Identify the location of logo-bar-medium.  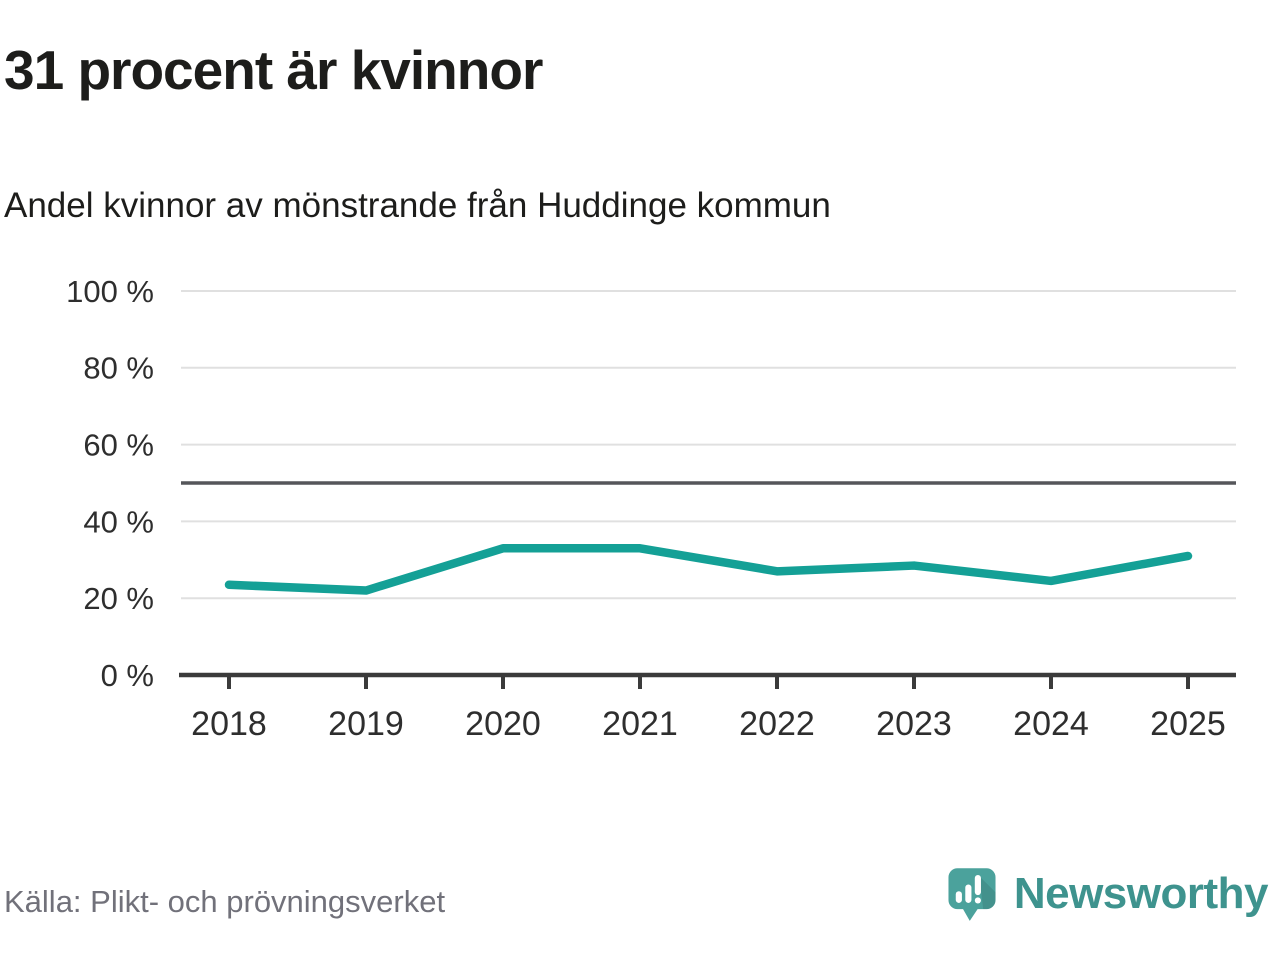
(968, 893).